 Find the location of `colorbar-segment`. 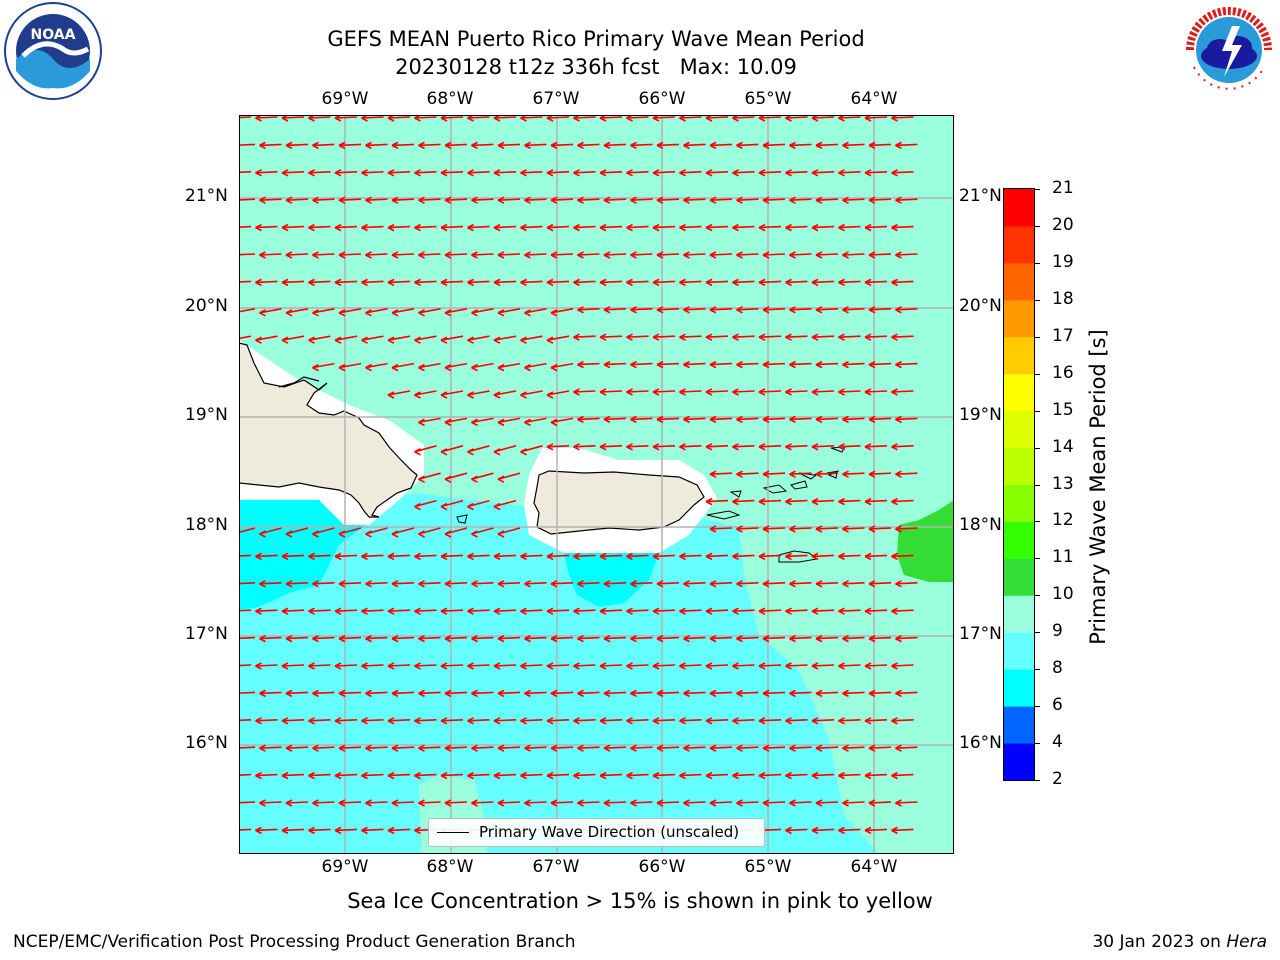

colorbar-segment is located at coordinates (1019, 688).